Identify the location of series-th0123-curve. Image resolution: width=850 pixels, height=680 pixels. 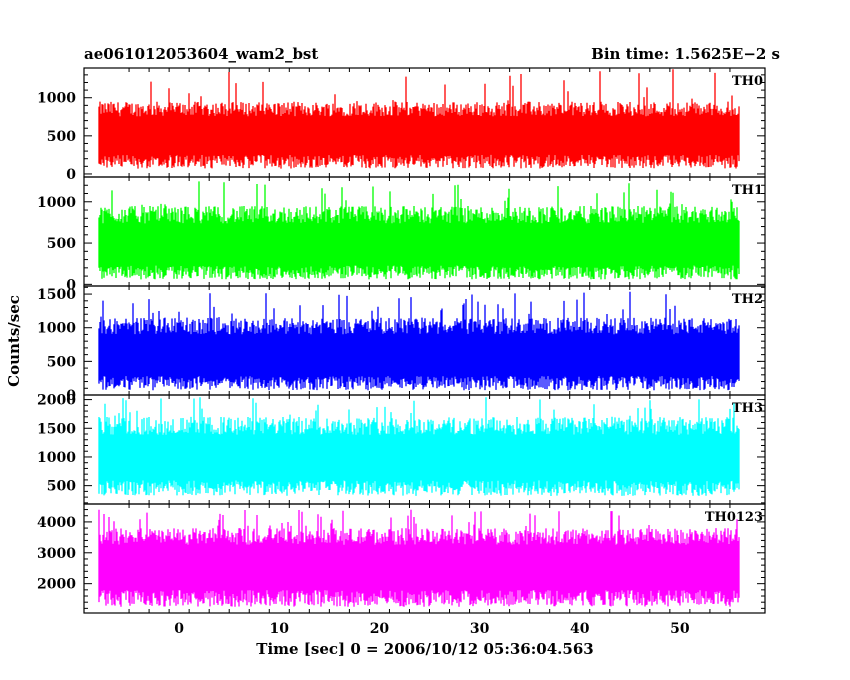
(419, 558).